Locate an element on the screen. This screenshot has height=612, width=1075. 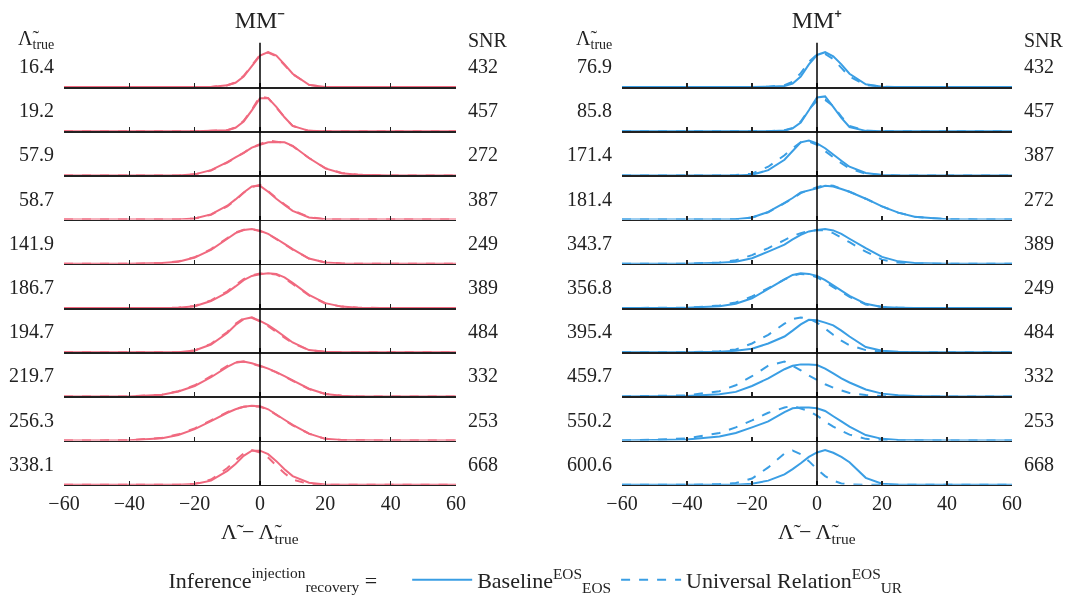
y-axis-title: 194.7 is located at coordinates (31, 331).